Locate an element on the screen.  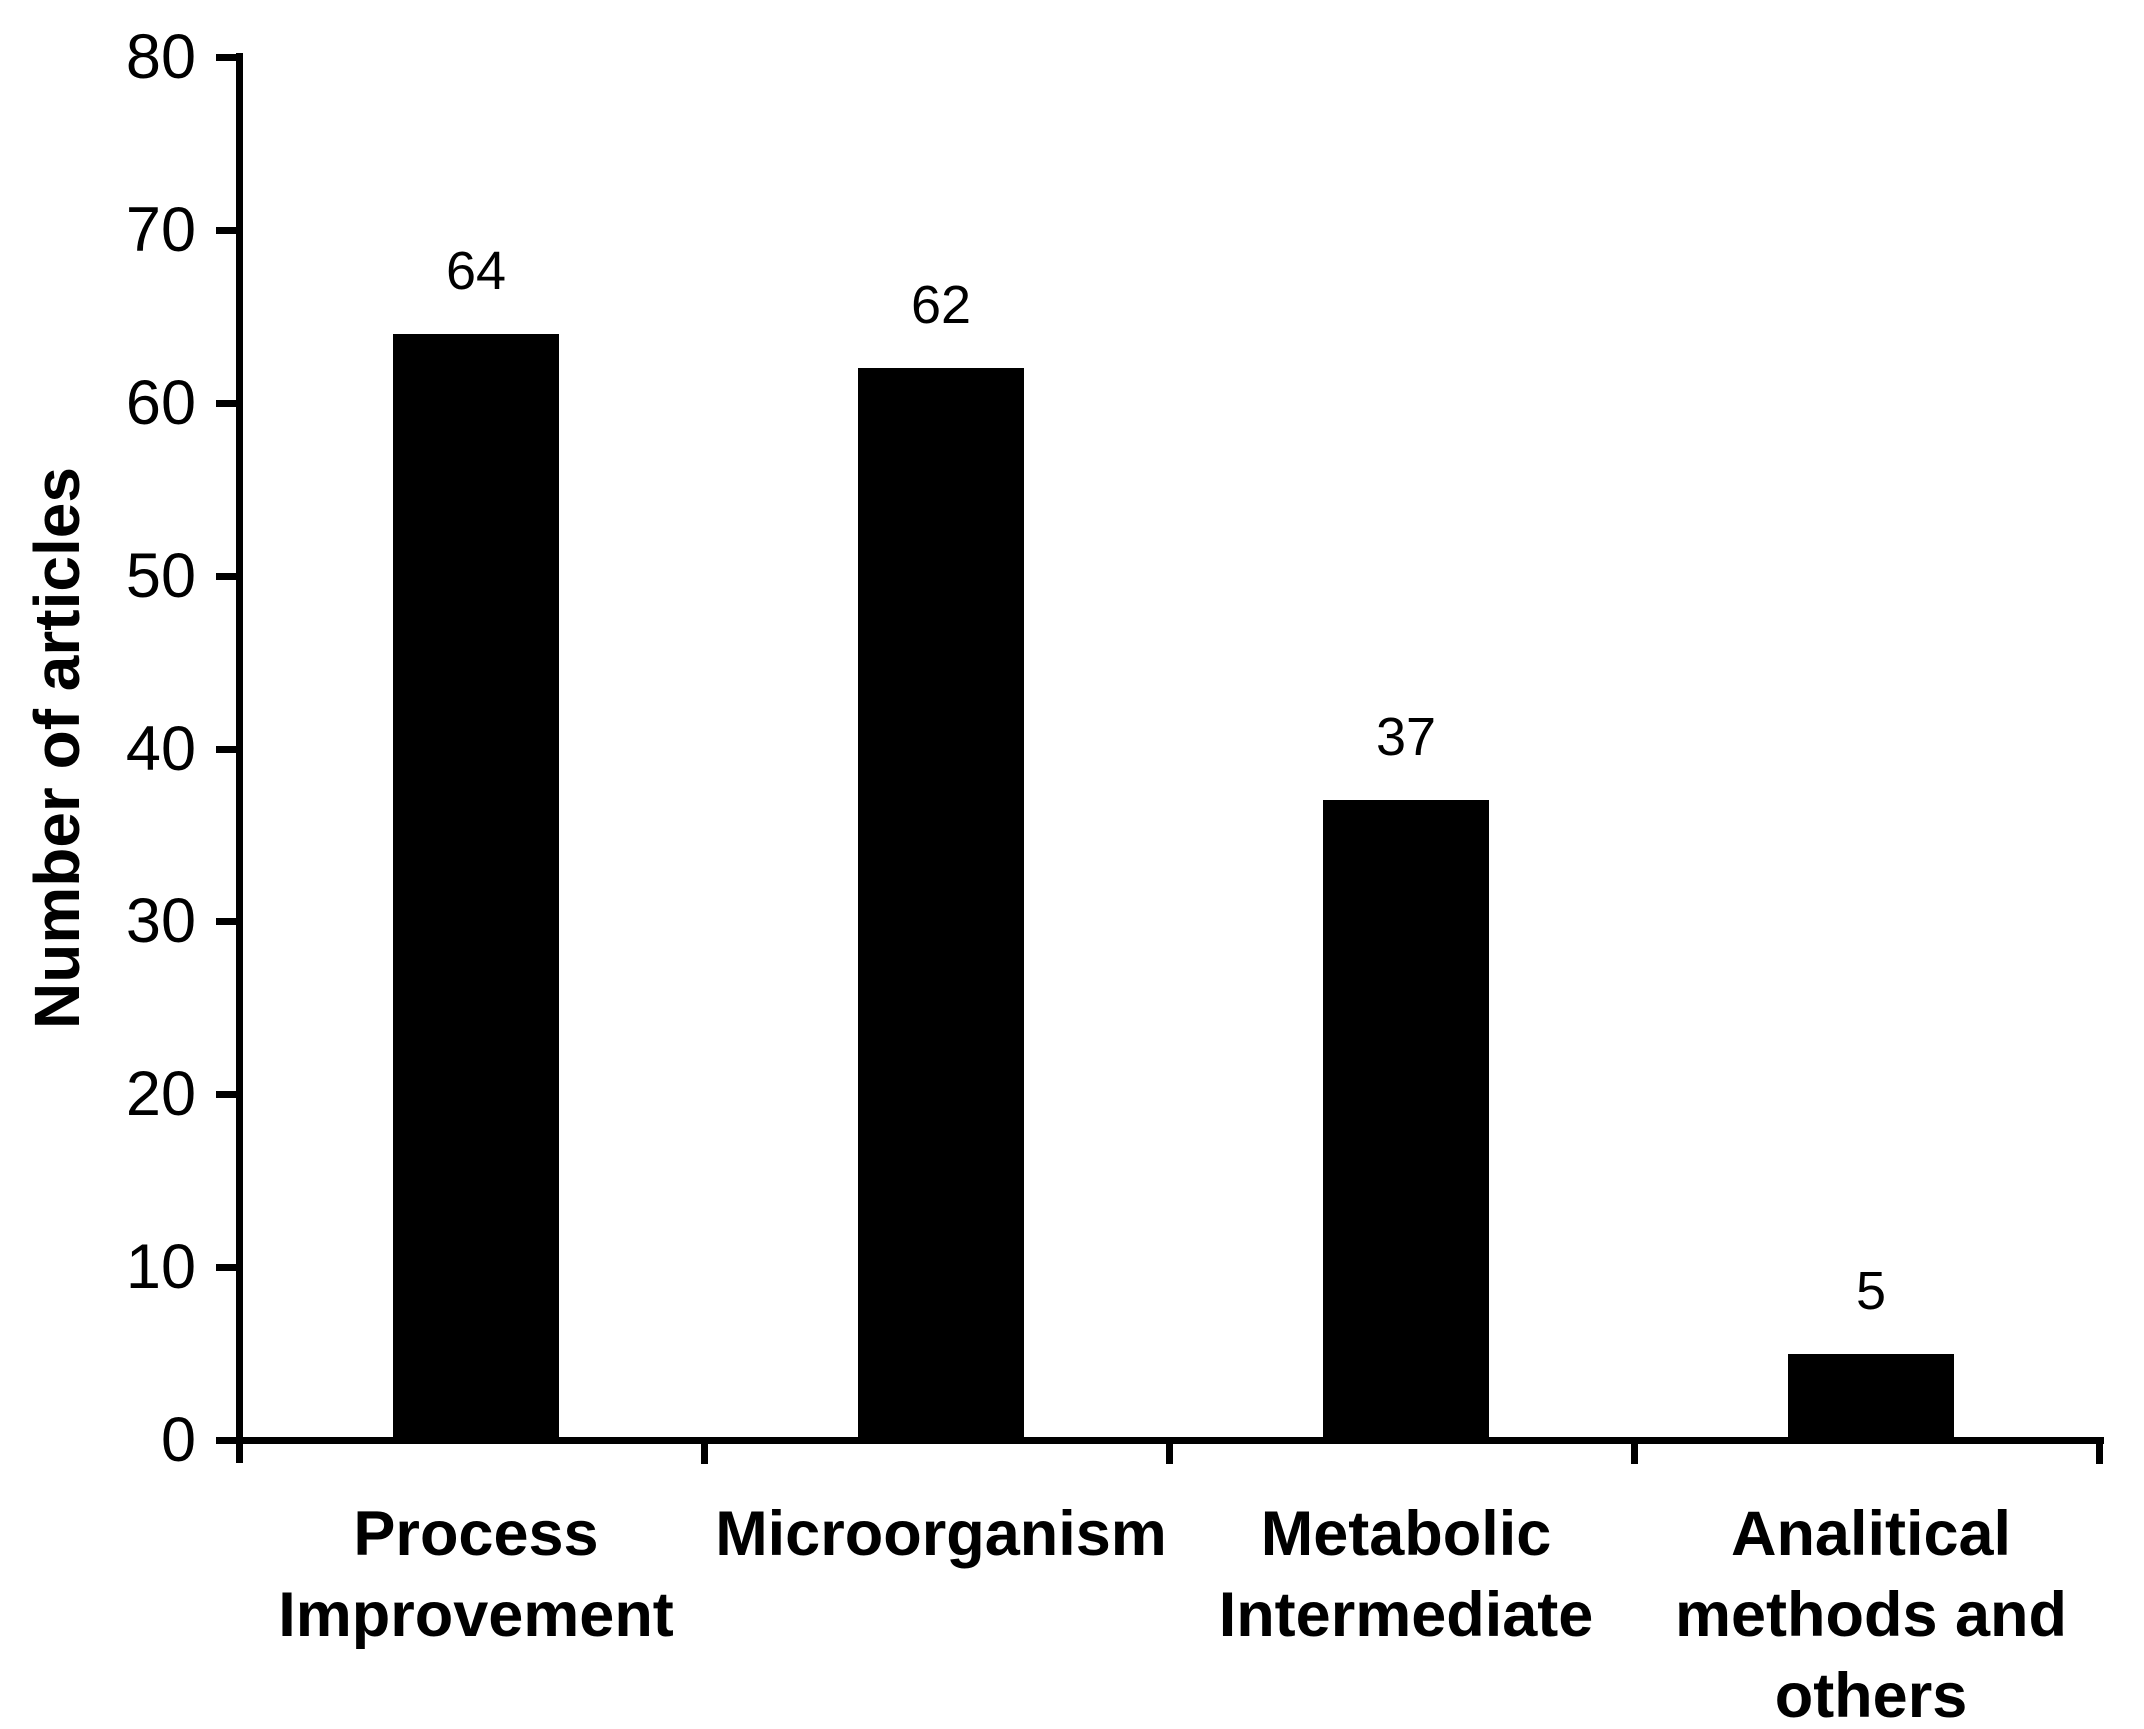
bar-microorganism is located at coordinates (941, 904).